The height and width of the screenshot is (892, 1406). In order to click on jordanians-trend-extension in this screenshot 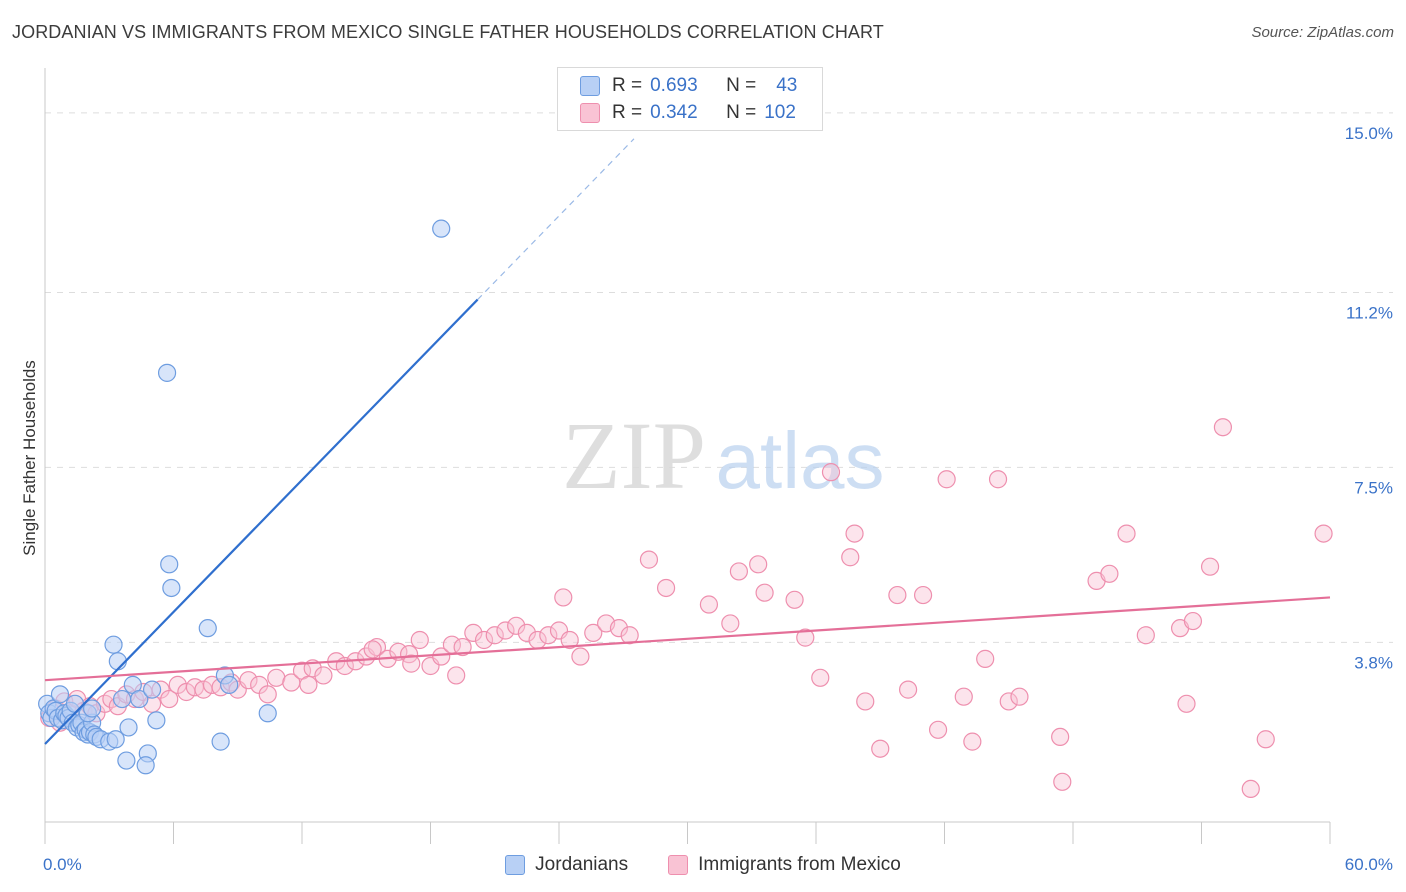, I will do `click(556, 219)`.